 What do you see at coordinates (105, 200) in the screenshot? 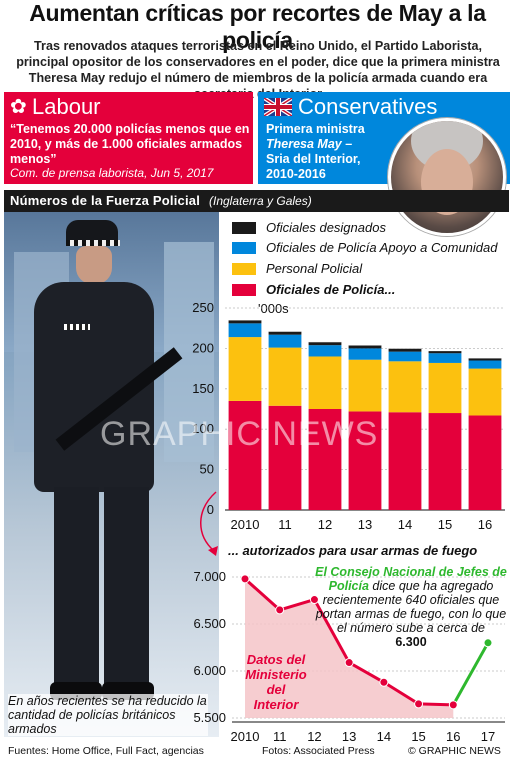
I see `section-title: Números de la Fuerza Policial` at bounding box center [105, 200].